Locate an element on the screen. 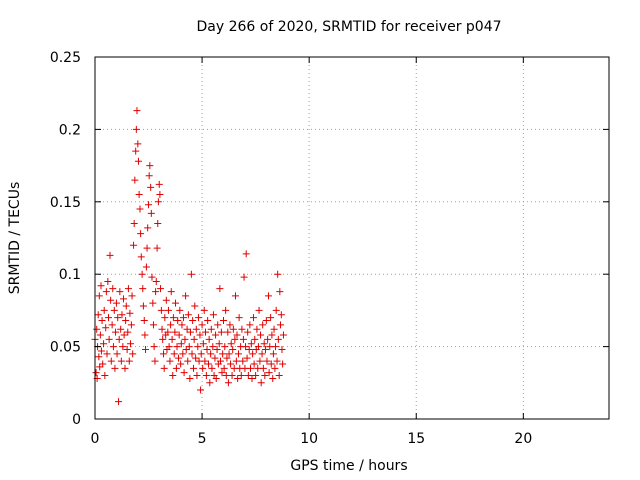  y-tick-label: 0.2 is located at coordinates (70, 130).